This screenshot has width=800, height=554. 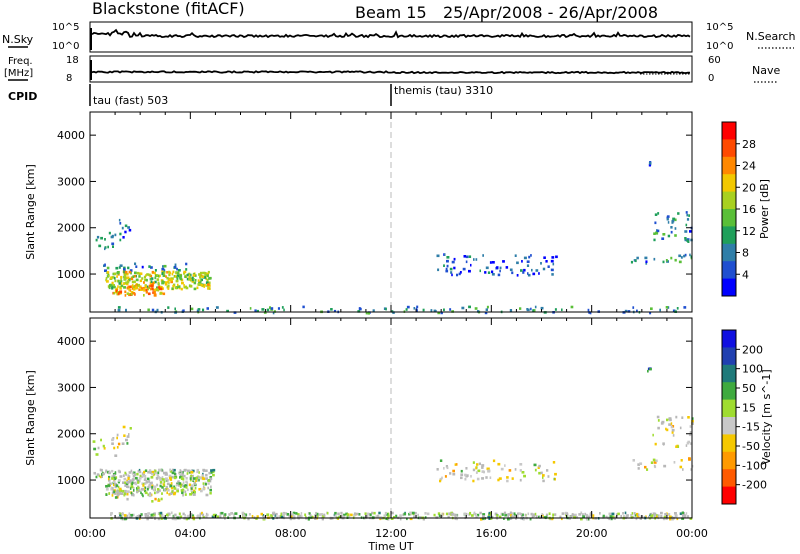 What do you see at coordinates (65, 46) in the screenshot?
I see `noise-left-tick-bottom: 10^0` at bounding box center [65, 46].